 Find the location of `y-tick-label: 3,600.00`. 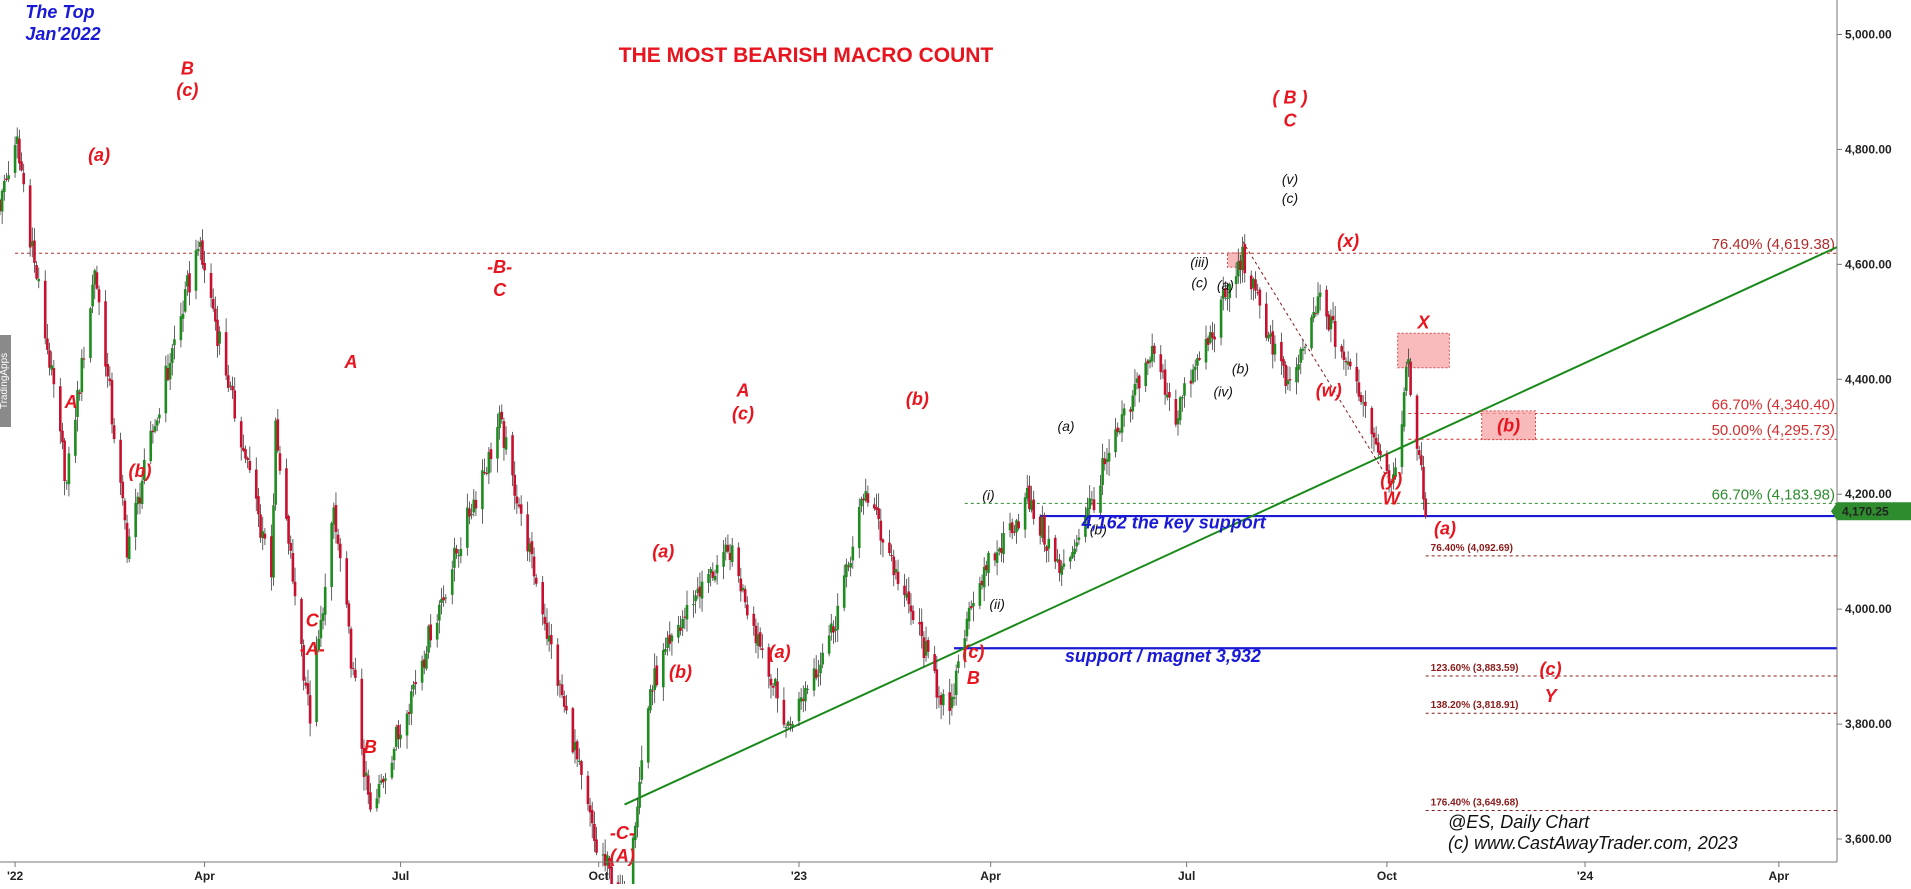

y-tick-label: 3,600.00 is located at coordinates (1868, 839).